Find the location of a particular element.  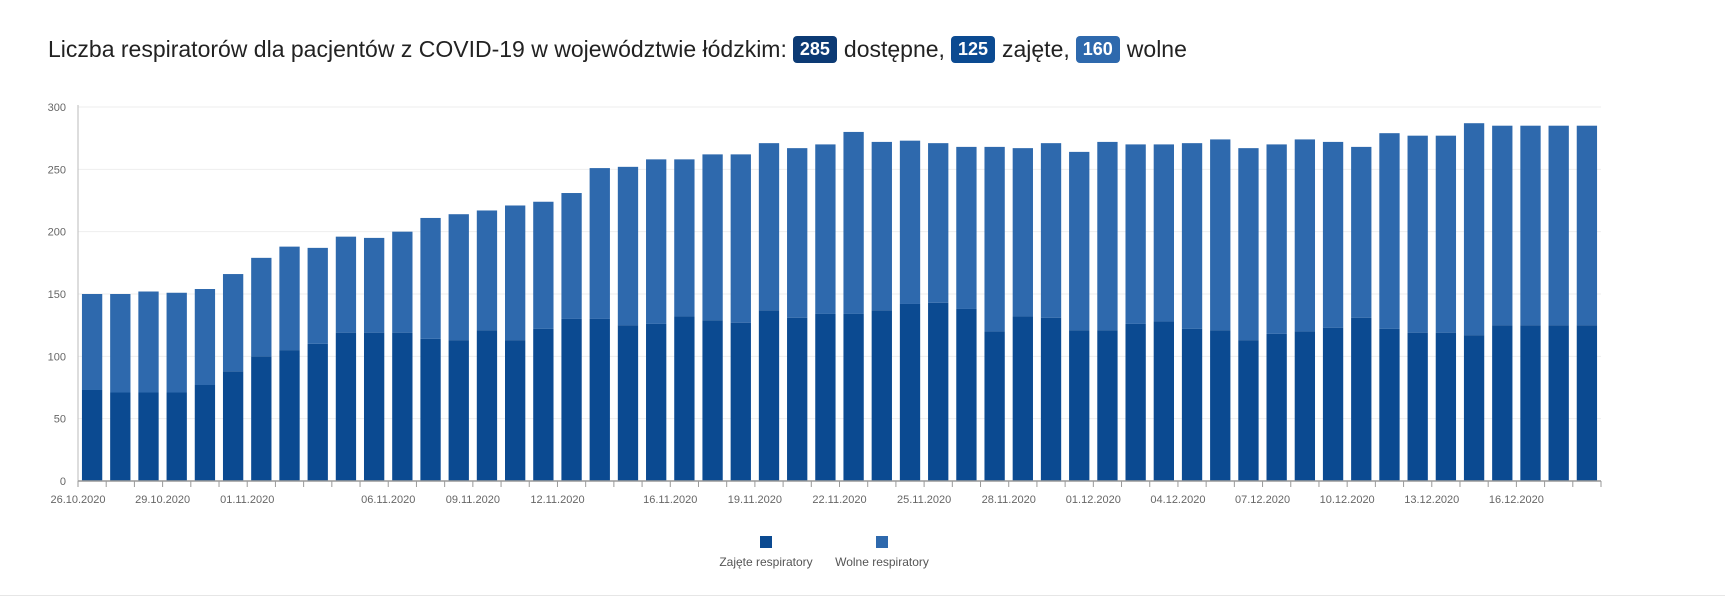

legend-label: Wolne respiratory is located at coordinates (882, 562).